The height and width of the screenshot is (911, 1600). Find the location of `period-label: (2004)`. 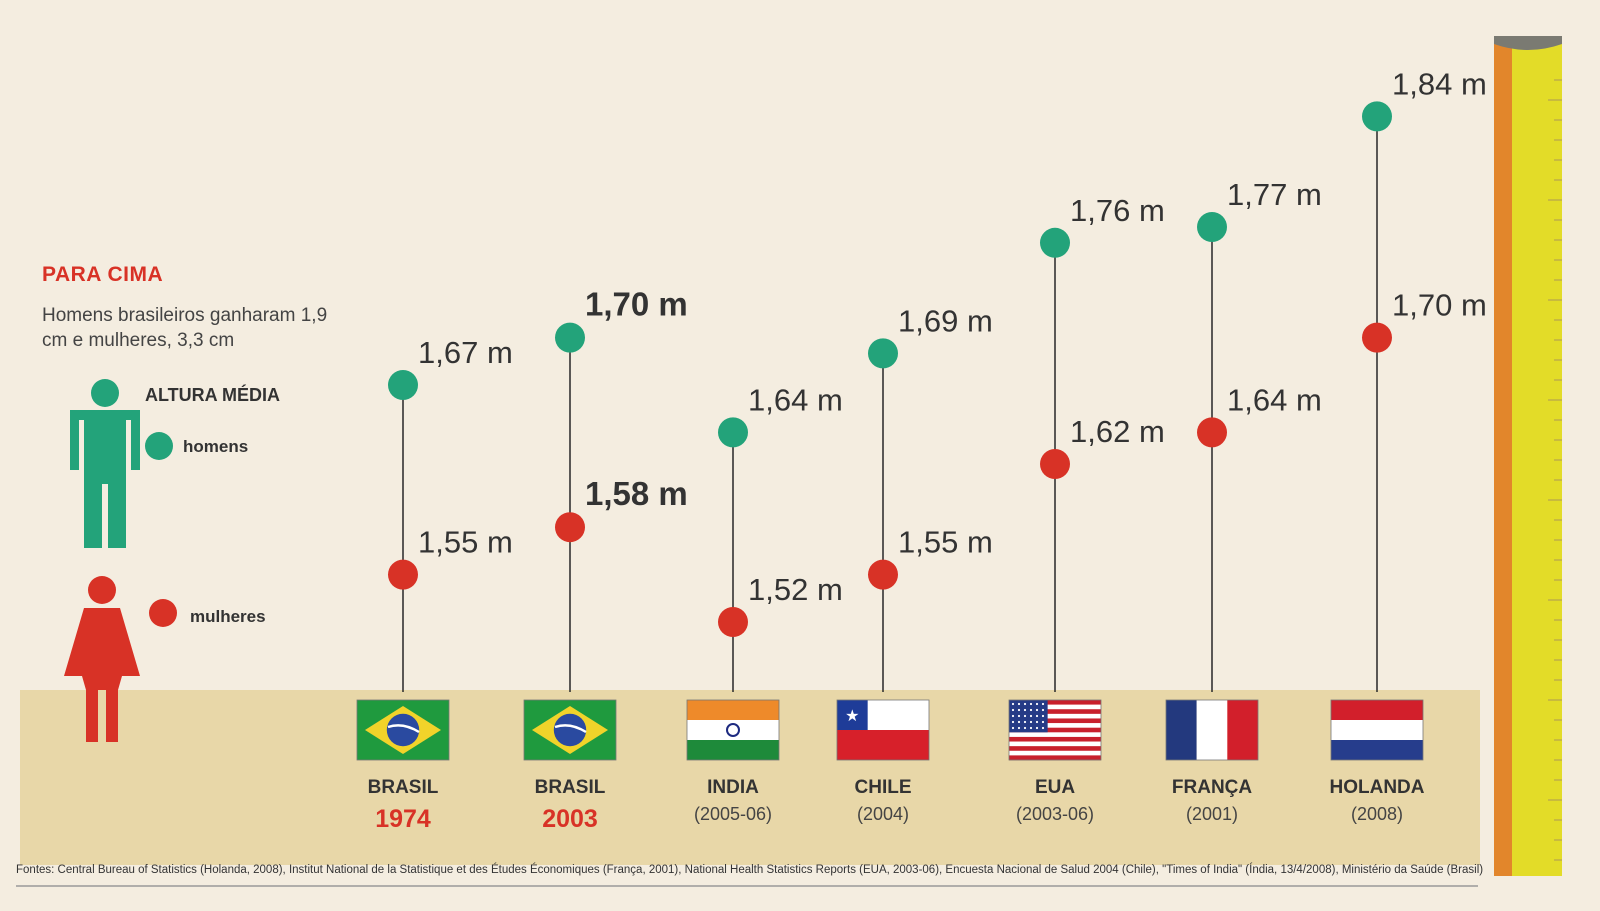

period-label: (2004) is located at coordinates (883, 814).